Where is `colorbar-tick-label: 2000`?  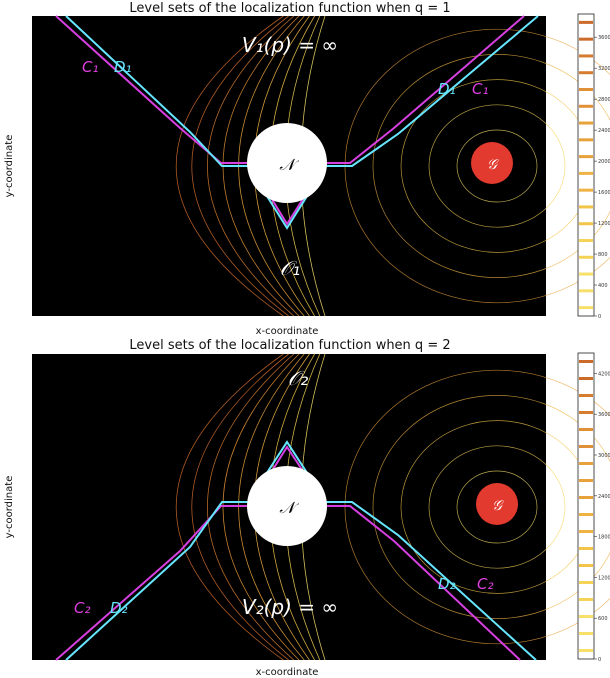 colorbar-tick-label: 2000 is located at coordinates (604, 162).